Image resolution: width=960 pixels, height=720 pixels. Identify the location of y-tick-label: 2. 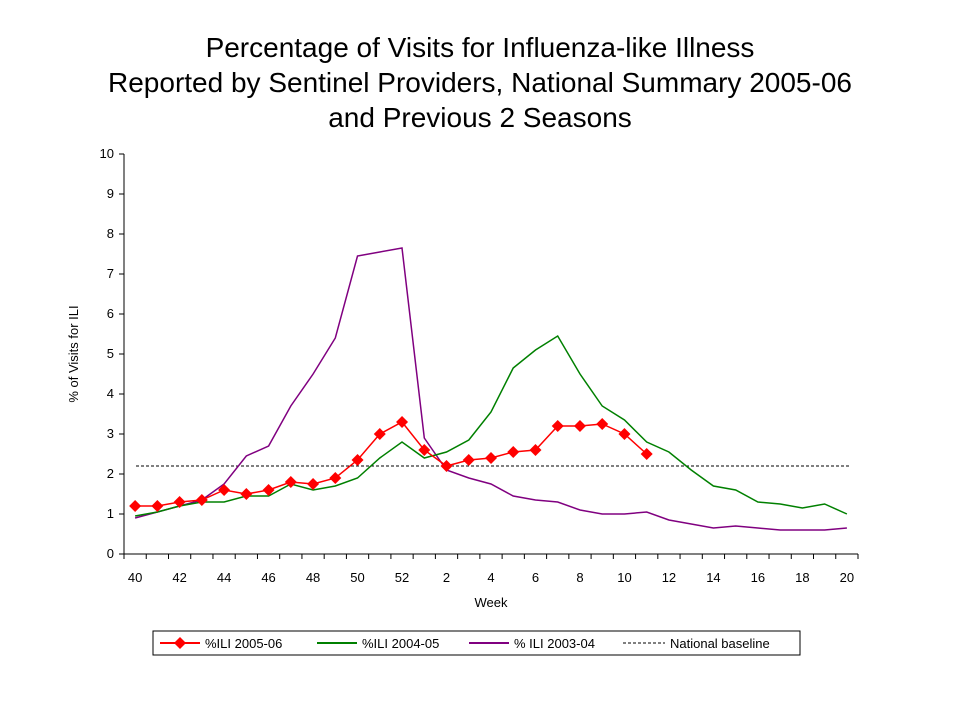
(110, 473).